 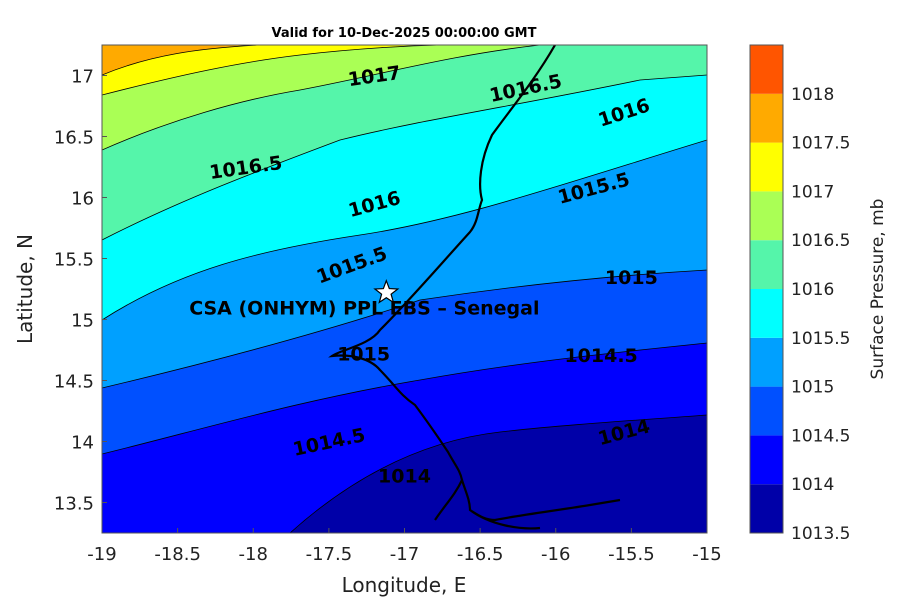 I want to click on colorbar-tick-label: 1014, so click(x=812, y=485).